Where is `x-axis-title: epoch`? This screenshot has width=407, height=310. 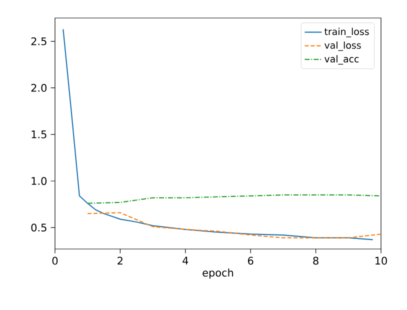 x-axis-title: epoch is located at coordinates (218, 273).